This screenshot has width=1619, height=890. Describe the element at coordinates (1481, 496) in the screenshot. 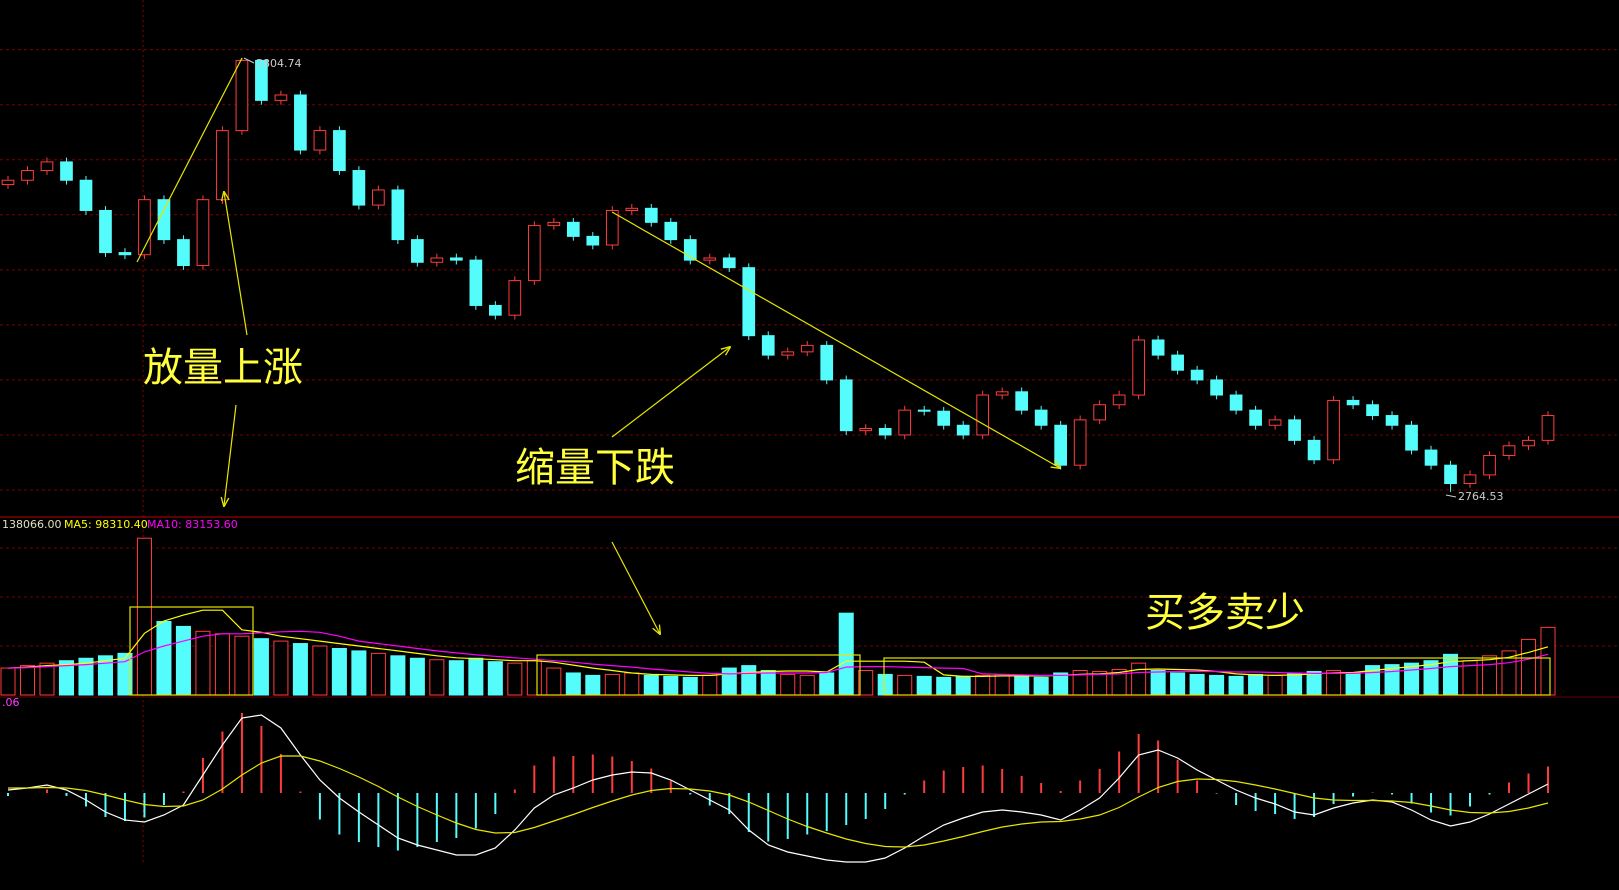

I see `low-label: 2764.53` at that location.